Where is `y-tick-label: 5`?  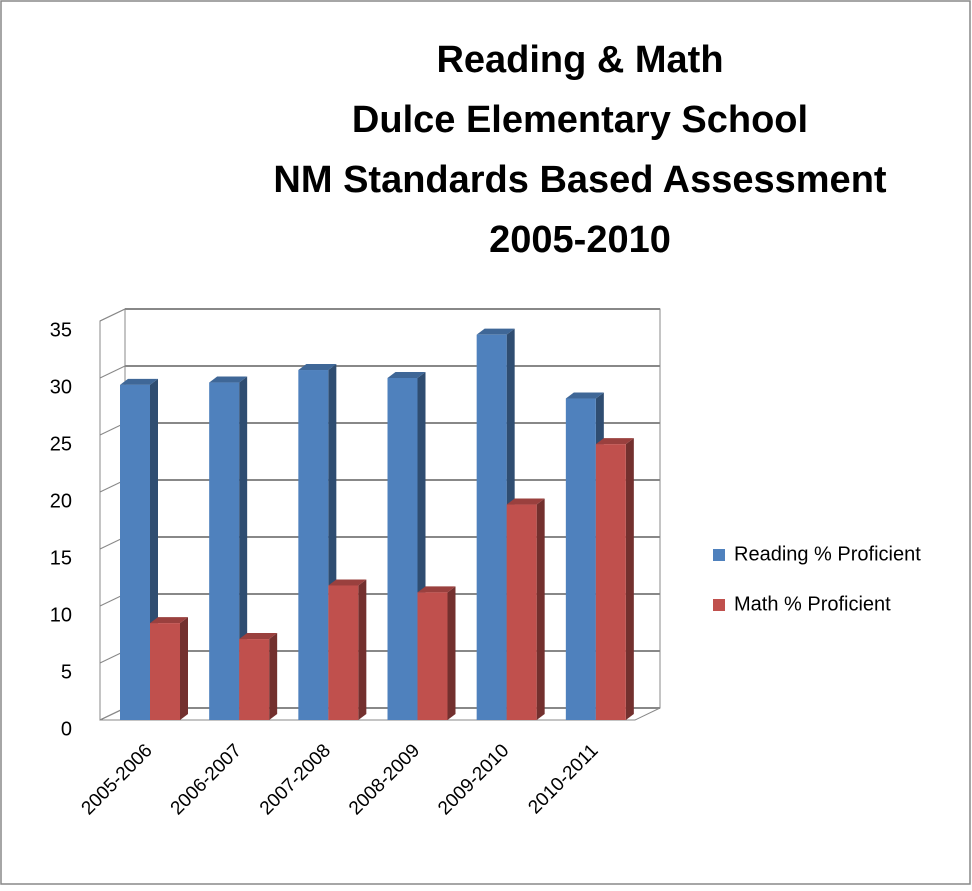 y-tick-label: 5 is located at coordinates (66, 672).